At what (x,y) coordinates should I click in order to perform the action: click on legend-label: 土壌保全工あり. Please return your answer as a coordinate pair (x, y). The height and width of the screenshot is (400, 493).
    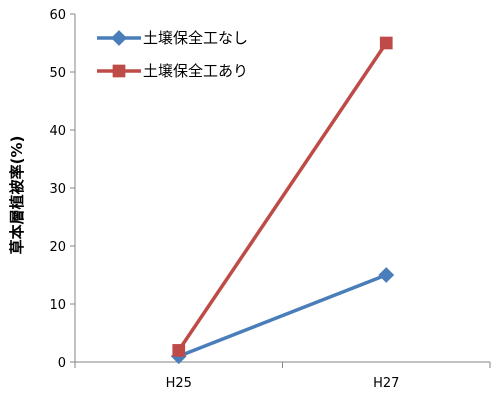
    Looking at the image, I should click on (195, 71).